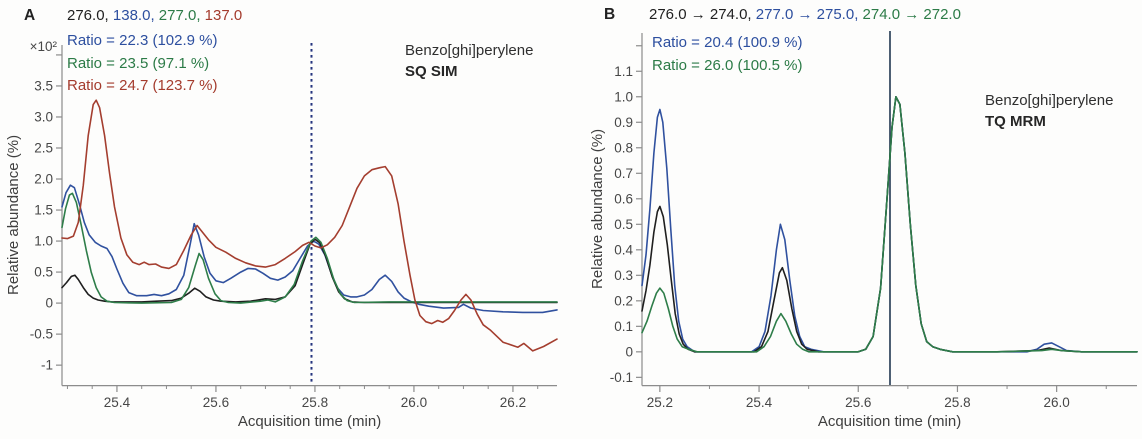 The image size is (1142, 439). What do you see at coordinates (41, 334) in the screenshot?
I see `y-tick-label: -0.5` at bounding box center [41, 334].